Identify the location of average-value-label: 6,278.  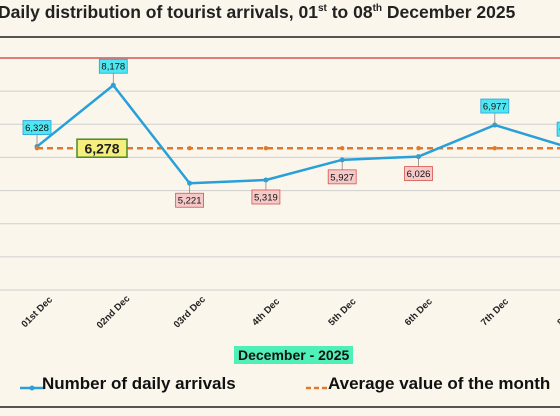
(101, 149).